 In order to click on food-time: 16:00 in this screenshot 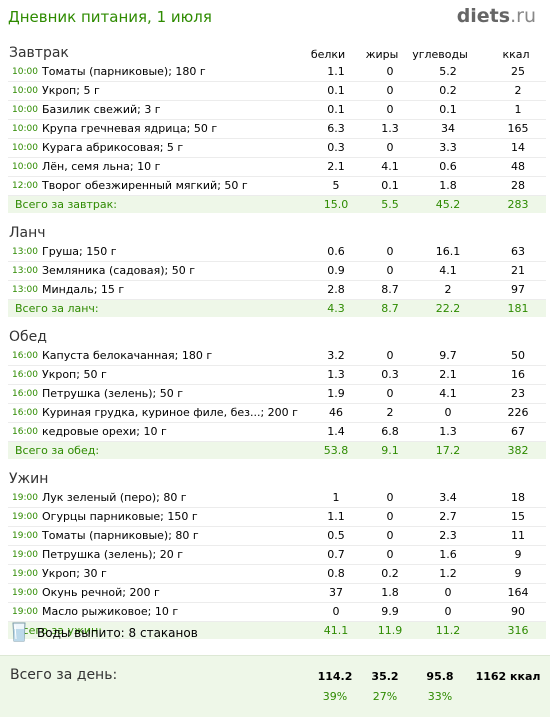, I will do `click(25, 432)`.